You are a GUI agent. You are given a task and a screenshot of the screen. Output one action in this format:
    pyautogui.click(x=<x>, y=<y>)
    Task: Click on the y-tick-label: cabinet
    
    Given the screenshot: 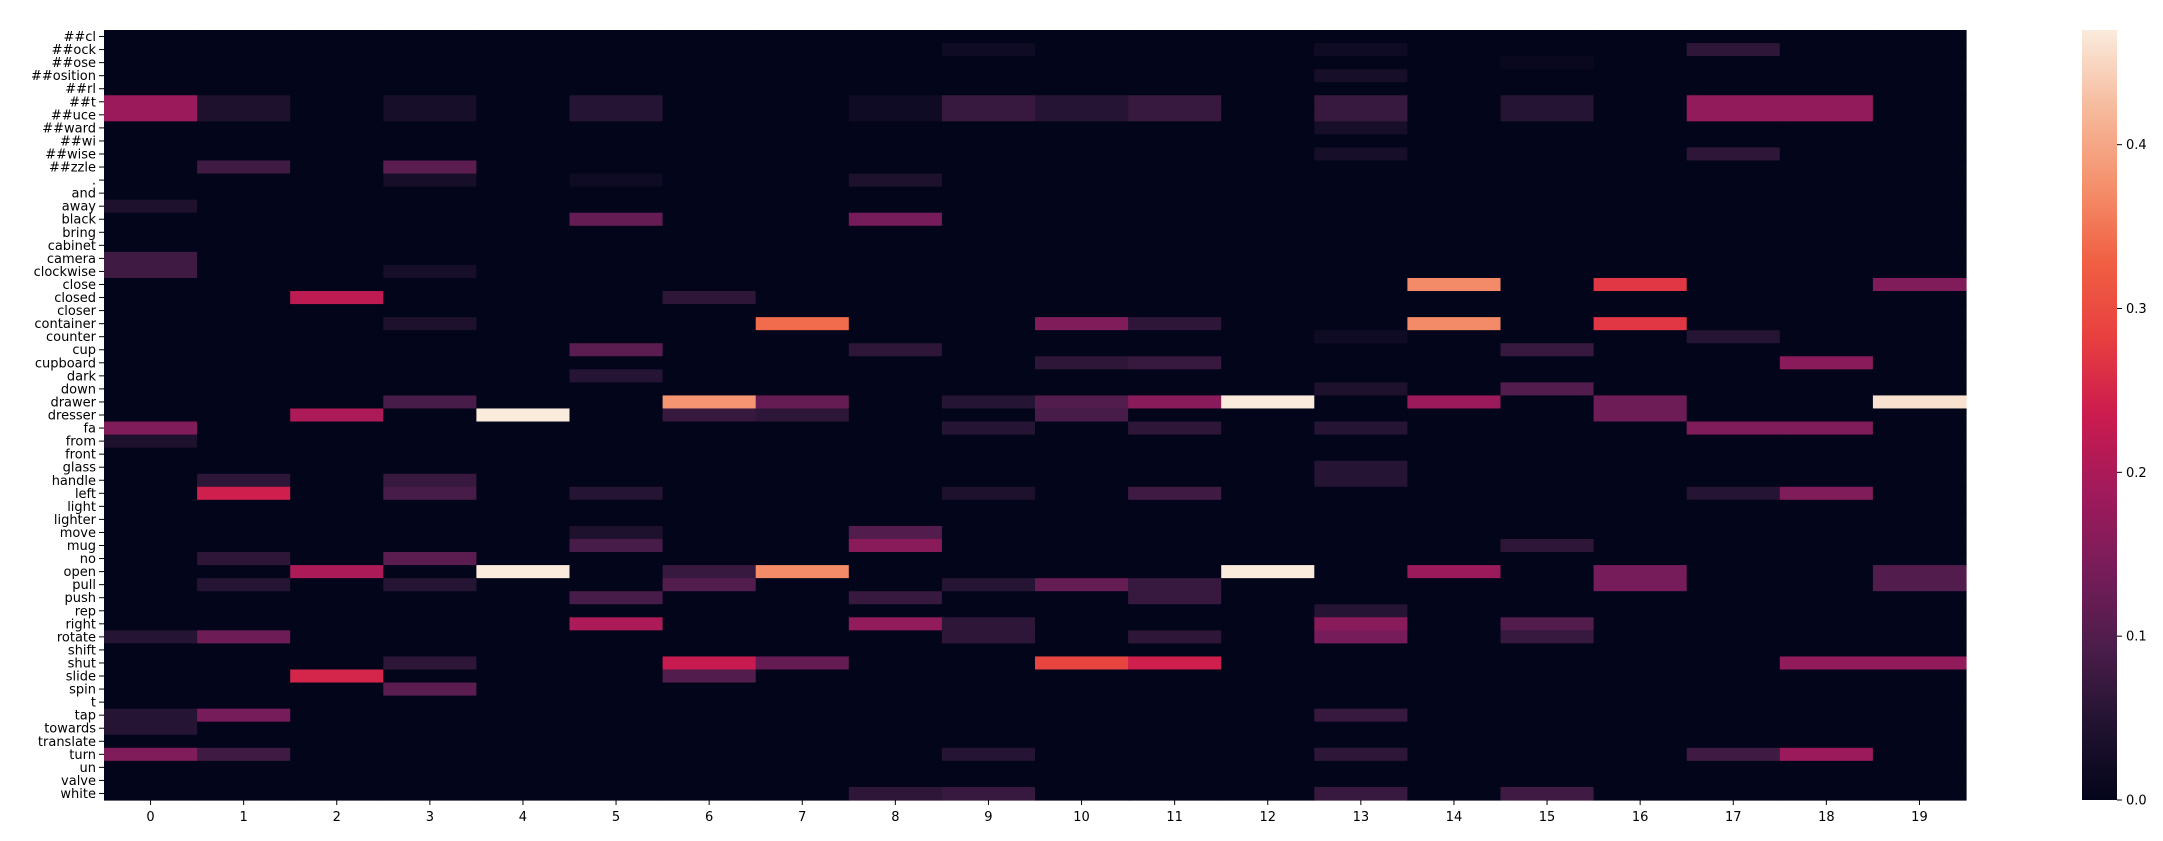 What is the action you would take?
    pyautogui.click(x=72, y=246)
    